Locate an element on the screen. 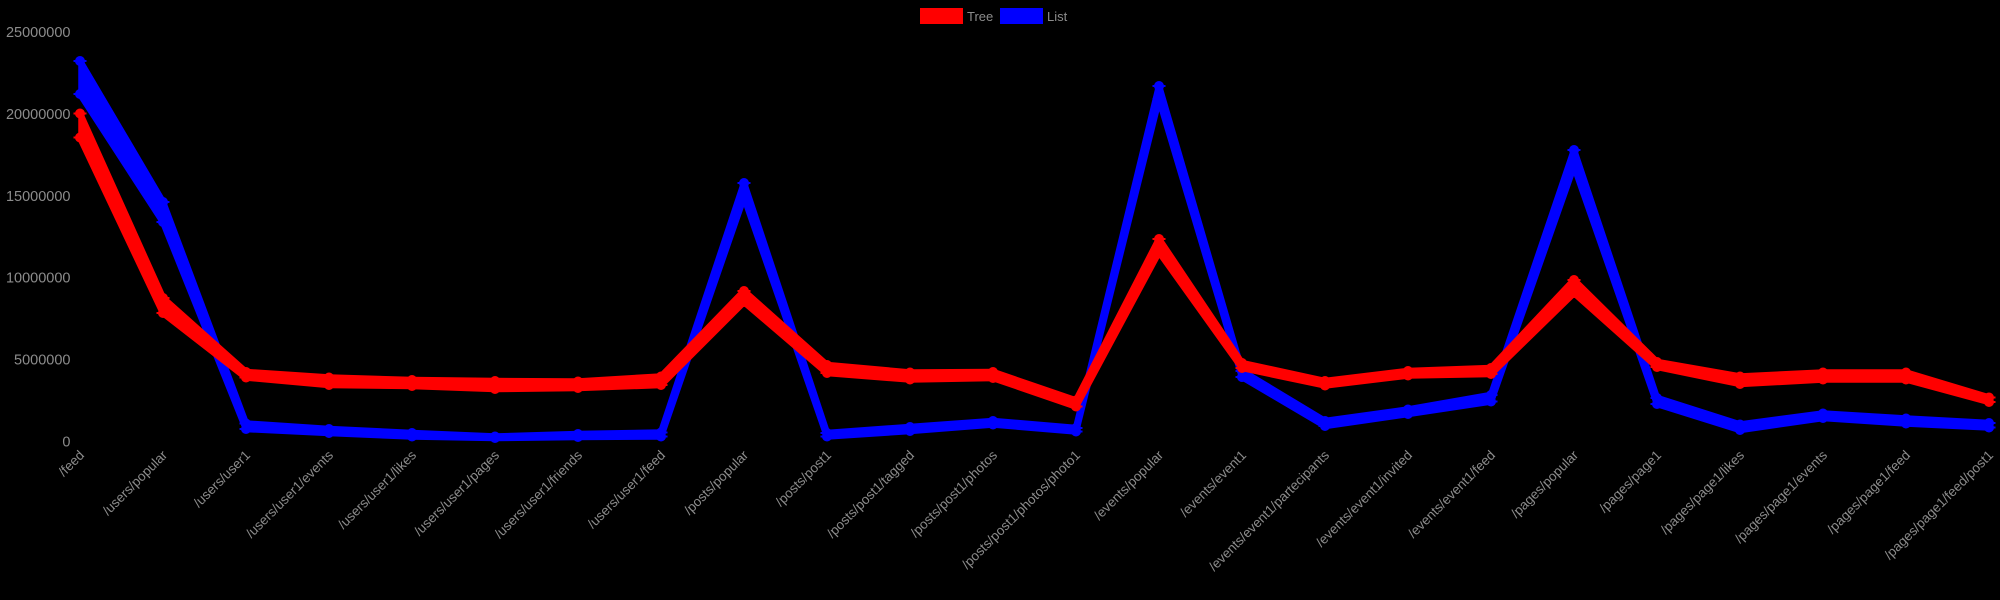  svg-text: 15000000 is located at coordinates (38, 197).